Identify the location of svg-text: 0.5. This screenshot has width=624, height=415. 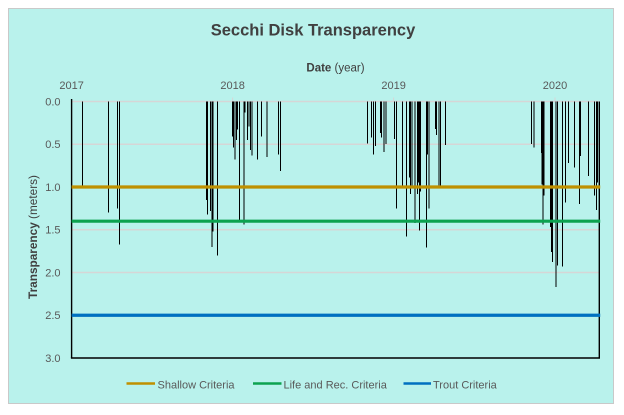
(52, 145).